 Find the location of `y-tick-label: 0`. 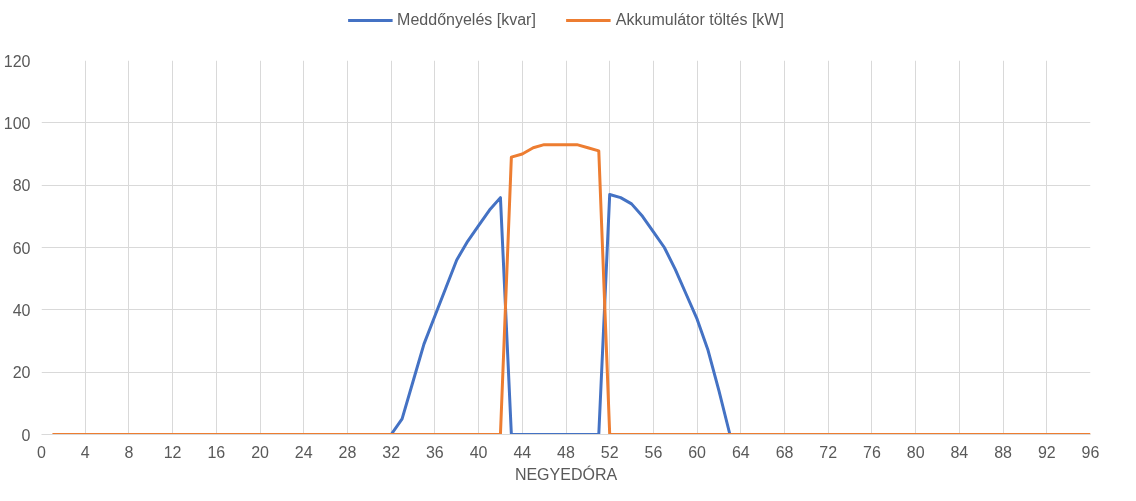

y-tick-label: 0 is located at coordinates (26, 435).